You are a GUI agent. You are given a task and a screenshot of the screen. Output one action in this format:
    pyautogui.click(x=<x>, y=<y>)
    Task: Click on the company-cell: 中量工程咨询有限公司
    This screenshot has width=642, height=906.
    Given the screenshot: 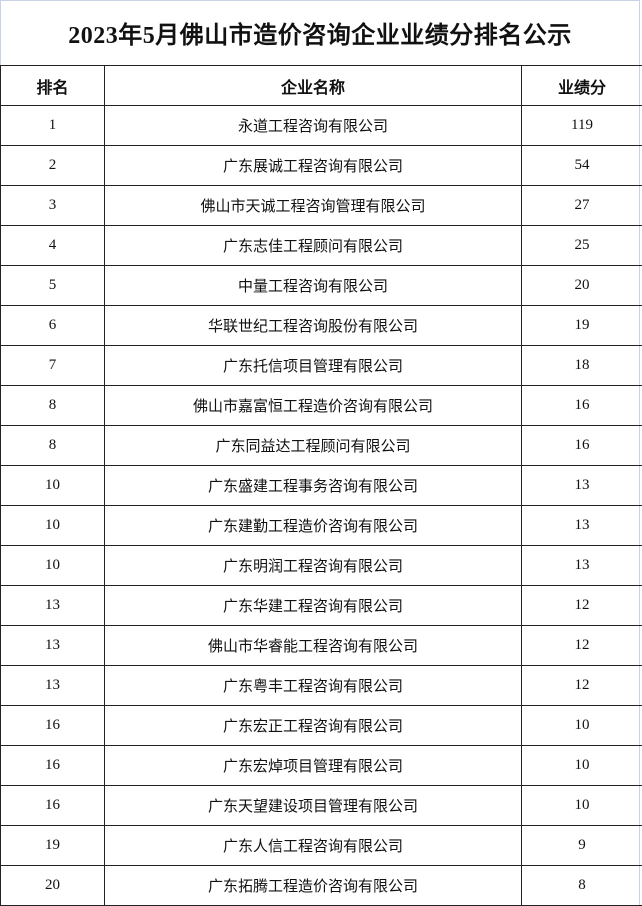 What is the action you would take?
    pyautogui.click(x=313, y=286)
    